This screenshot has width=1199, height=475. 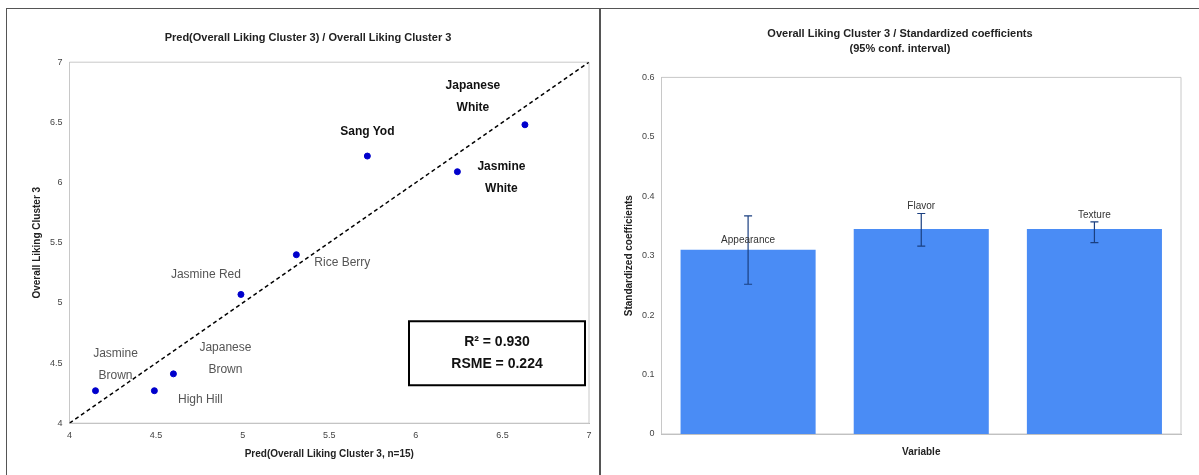 What do you see at coordinates (243, 435) in the screenshot?
I see `x-tick-label: 5` at bounding box center [243, 435].